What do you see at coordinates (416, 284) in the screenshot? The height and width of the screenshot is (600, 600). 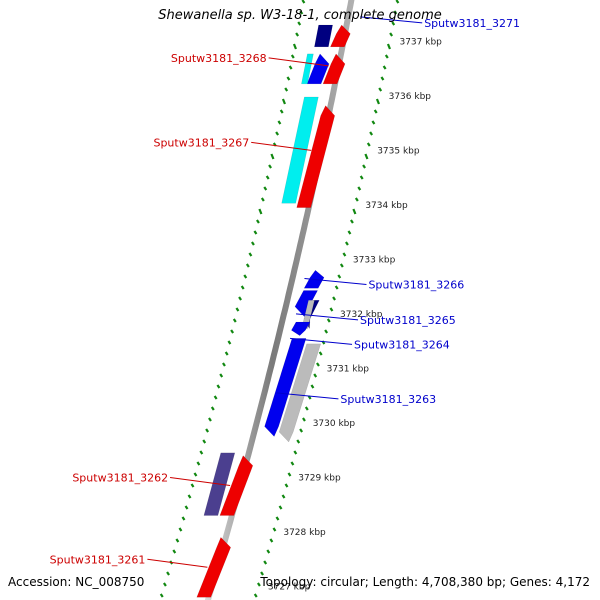 I see `gene-label: Sputw3181_3266` at bounding box center [416, 284].